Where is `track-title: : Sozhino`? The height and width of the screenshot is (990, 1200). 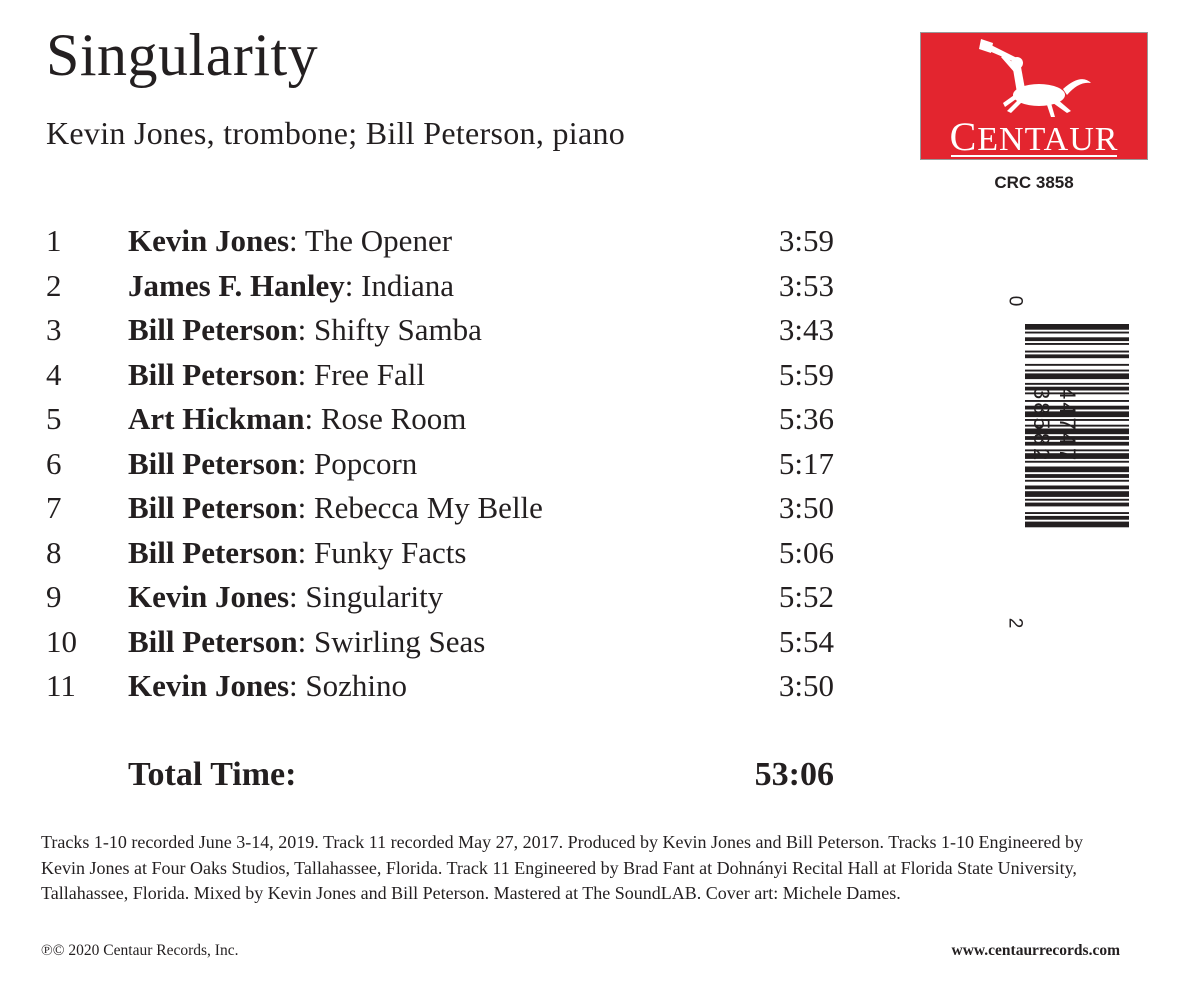 track-title: : Sozhino is located at coordinates (348, 685).